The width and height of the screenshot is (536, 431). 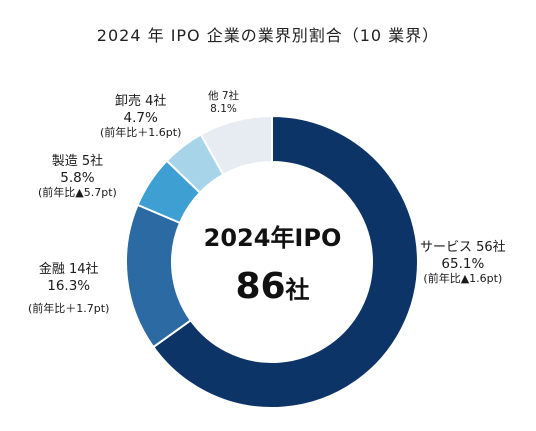 I want to click on chart-title: 2024 年 IPO 企業の業界別割合（10 業界）, so click(x=268, y=35).